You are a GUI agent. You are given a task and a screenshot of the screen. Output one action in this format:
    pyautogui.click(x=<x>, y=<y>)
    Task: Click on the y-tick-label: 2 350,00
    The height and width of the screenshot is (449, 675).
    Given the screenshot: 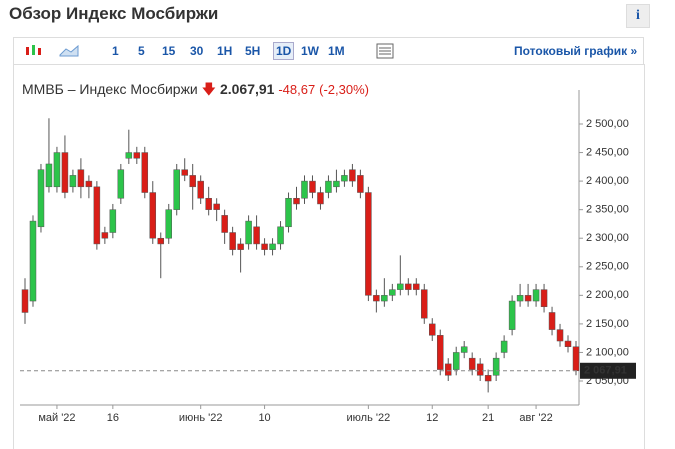 What is the action you would take?
    pyautogui.click(x=607, y=210)
    